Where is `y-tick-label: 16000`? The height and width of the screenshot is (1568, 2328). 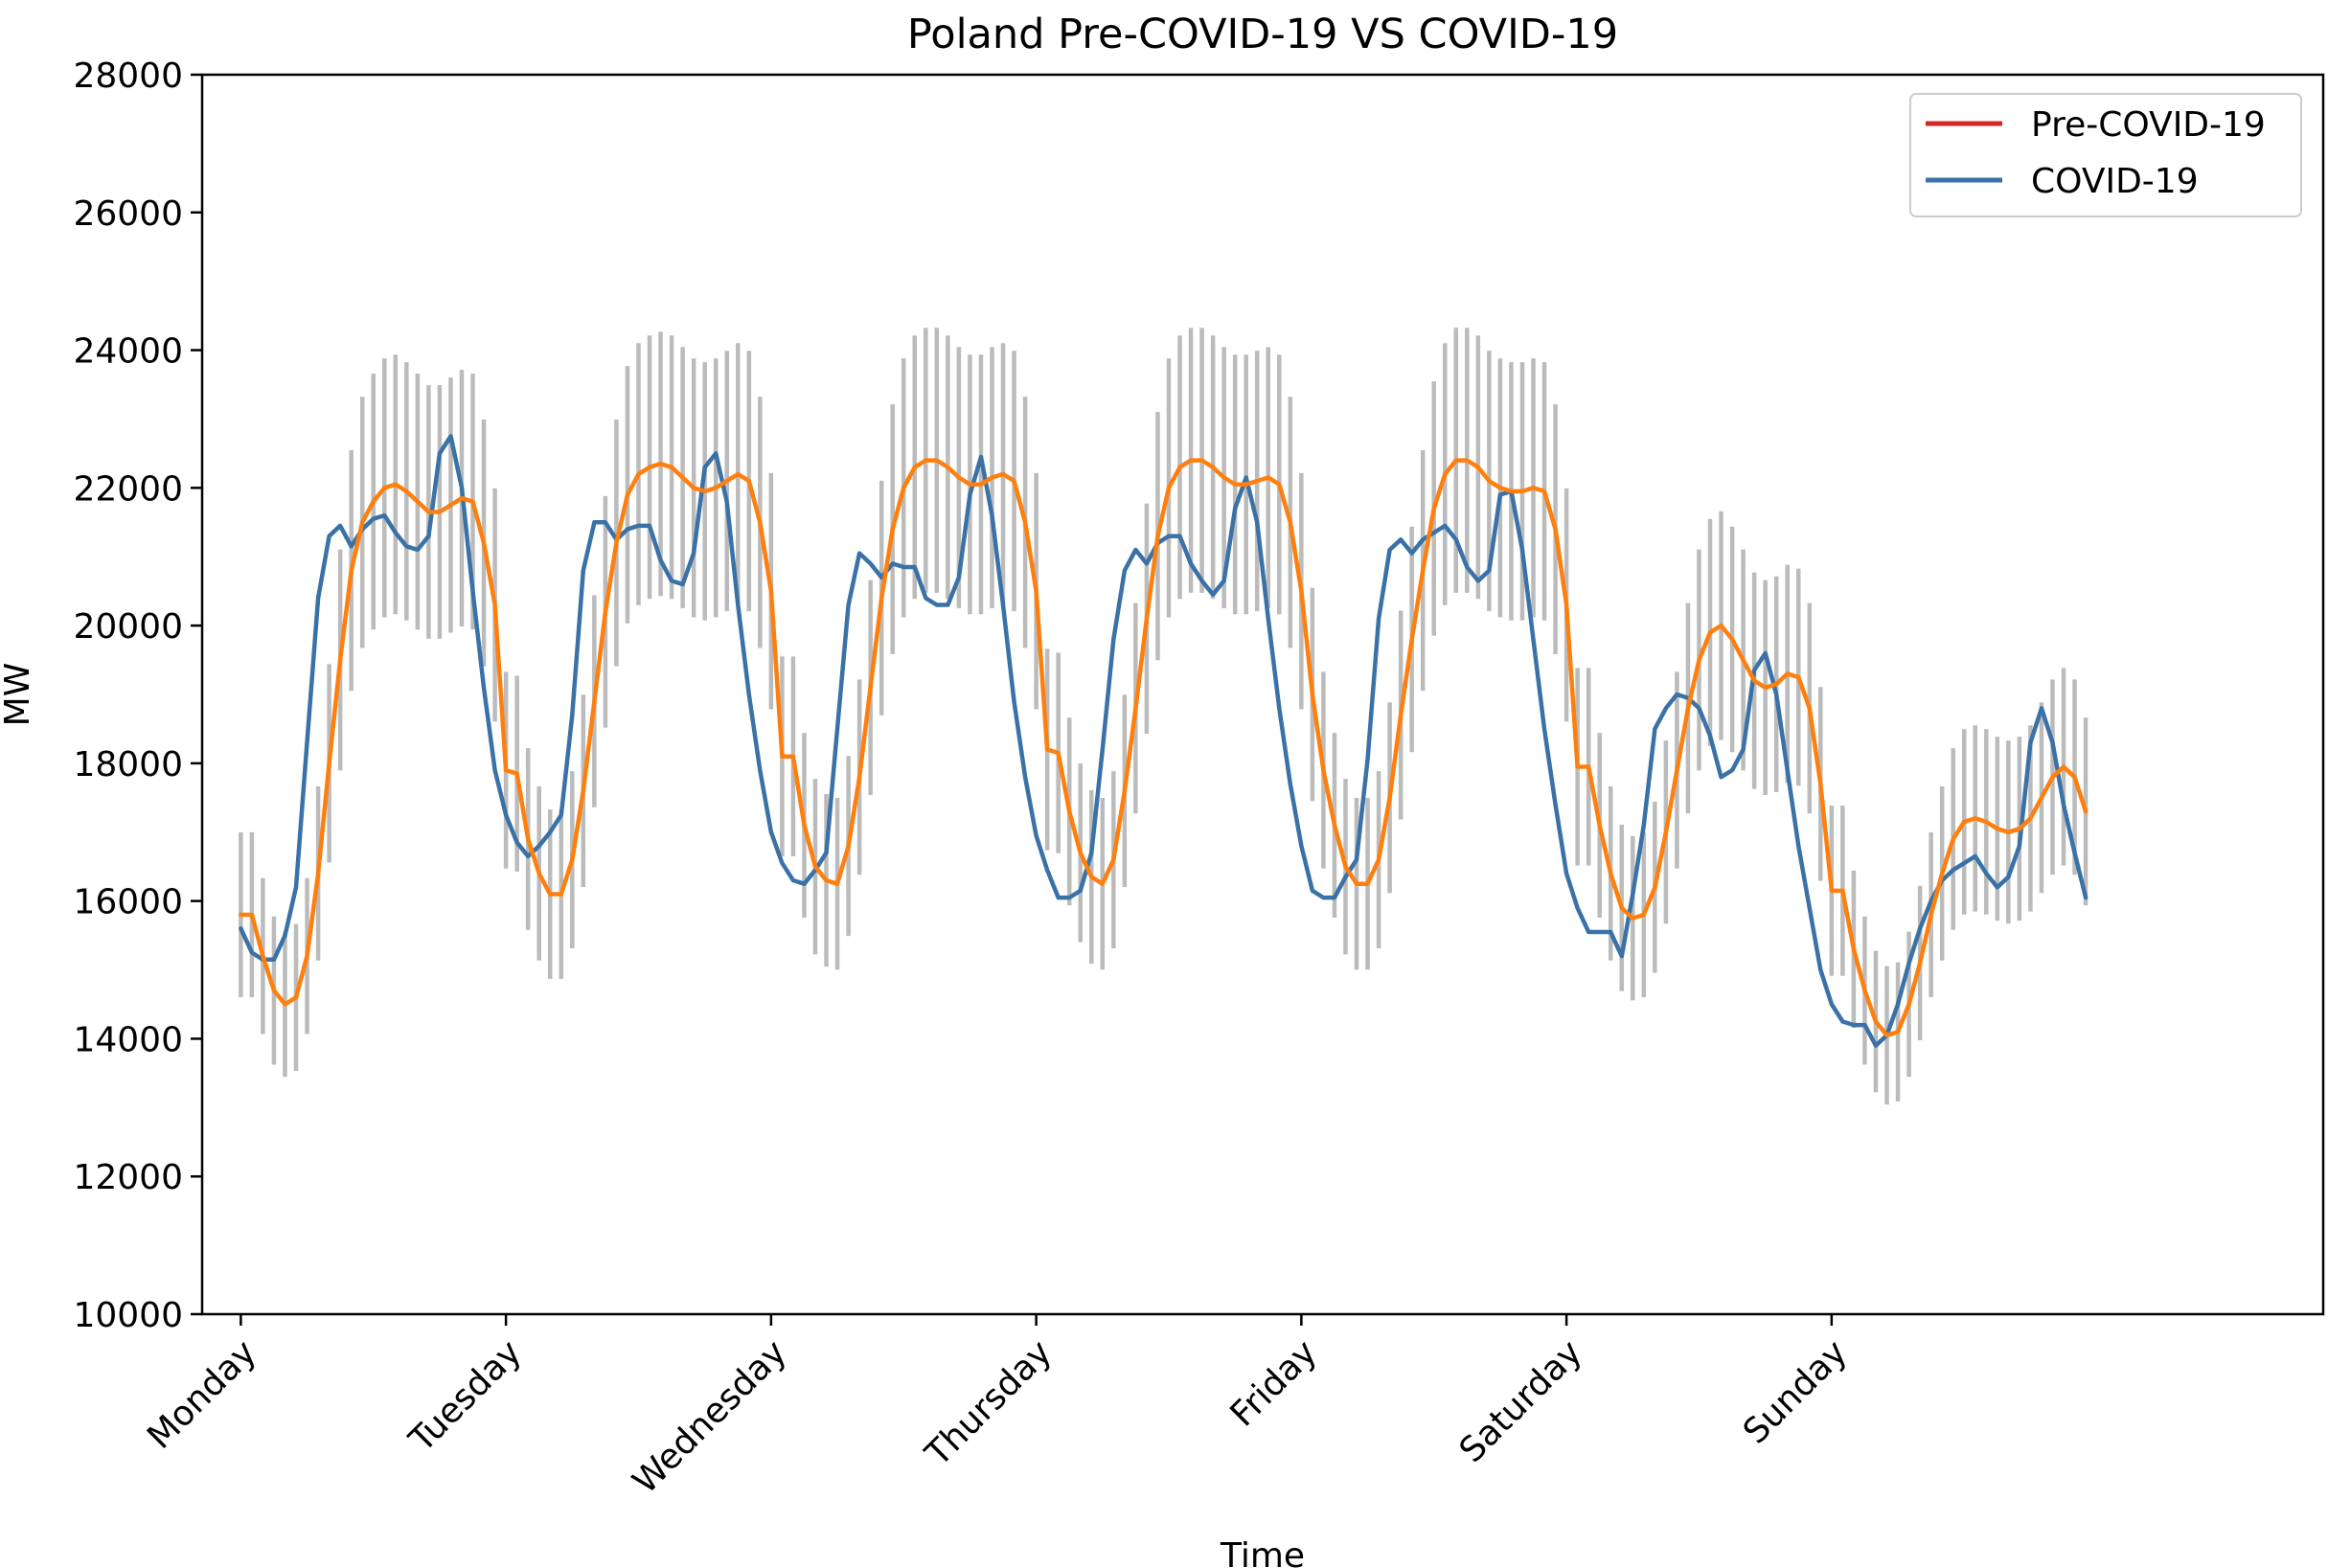 y-tick-label: 16000 is located at coordinates (128, 902).